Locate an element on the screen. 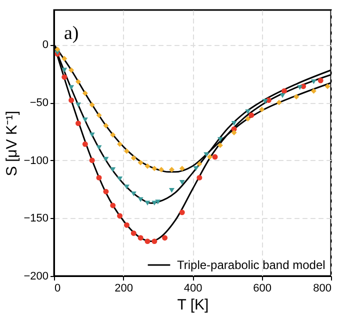 The width and height of the screenshot is (354, 316). y-axis-title: S [μV K⁻¹] is located at coordinates (12, 143).